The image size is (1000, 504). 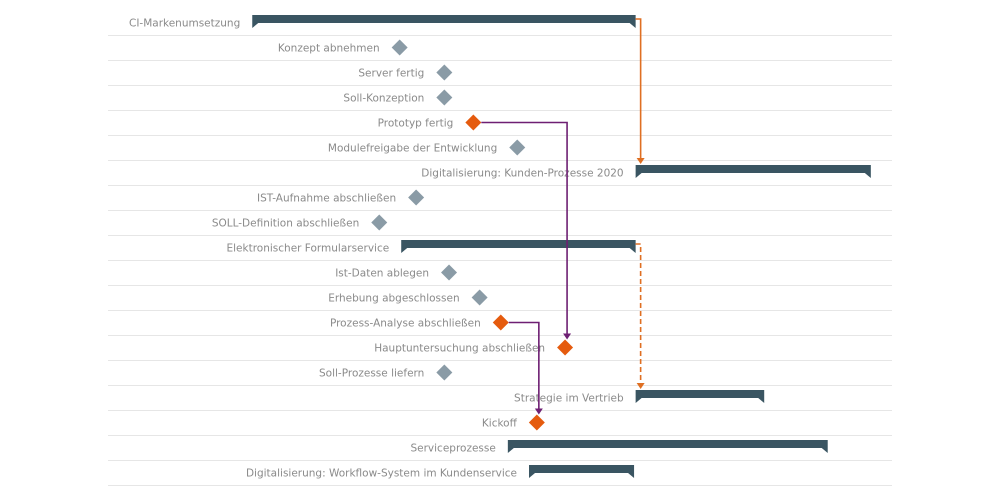 What do you see at coordinates (184, 24) in the screenshot?
I see `item-label: CI-Markenumsetzung` at bounding box center [184, 24].